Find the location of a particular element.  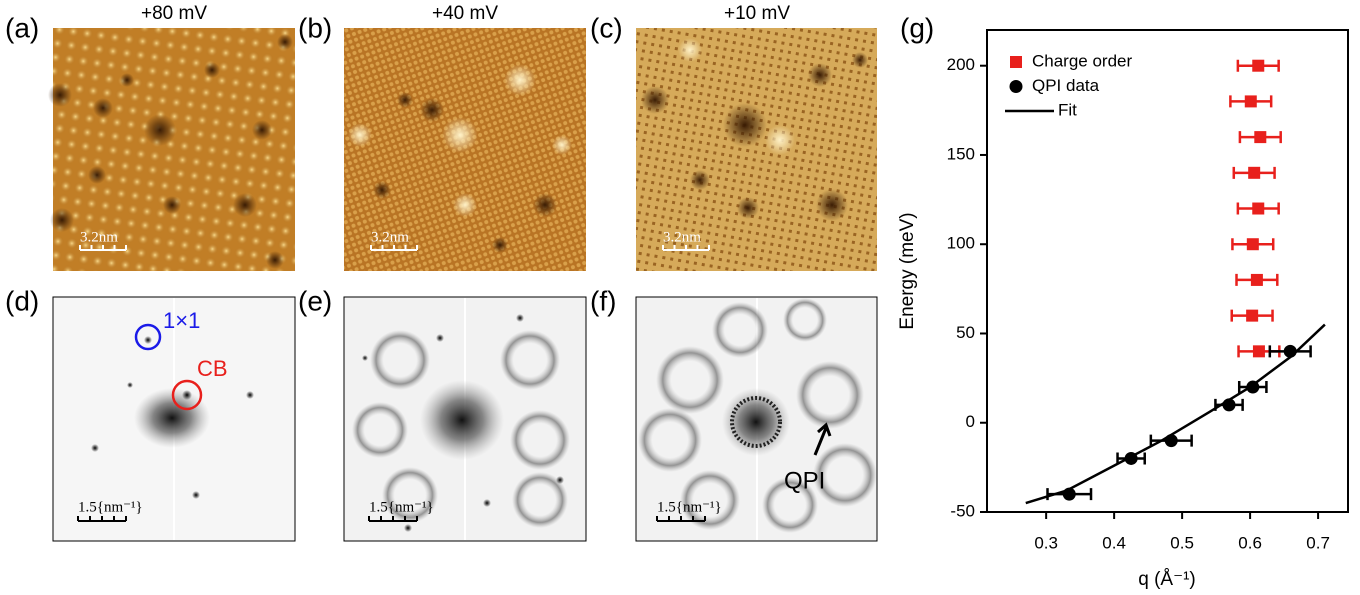

panel-label: (e) is located at coordinates (315, 300).